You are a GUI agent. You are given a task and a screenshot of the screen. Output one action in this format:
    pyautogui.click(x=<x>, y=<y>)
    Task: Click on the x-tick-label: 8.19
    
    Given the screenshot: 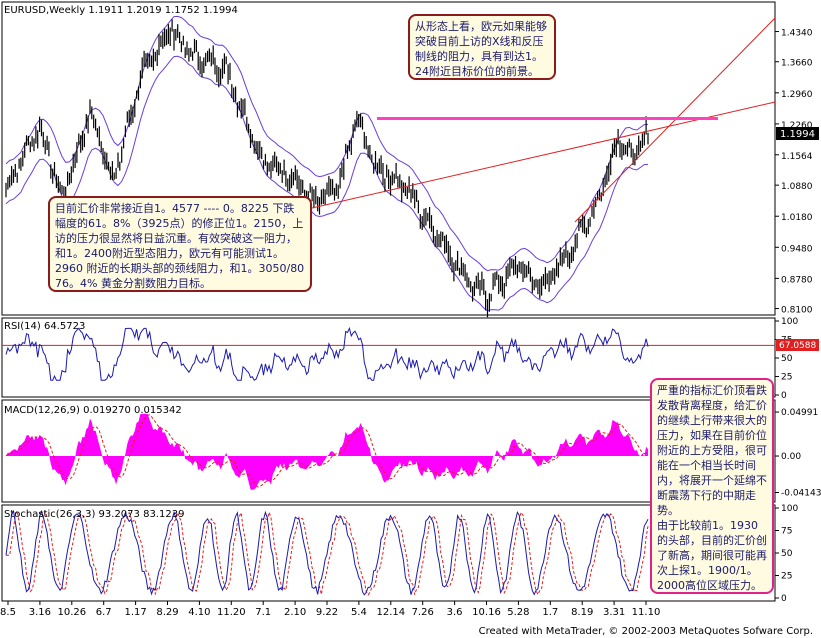 What is the action you would take?
    pyautogui.click(x=582, y=612)
    